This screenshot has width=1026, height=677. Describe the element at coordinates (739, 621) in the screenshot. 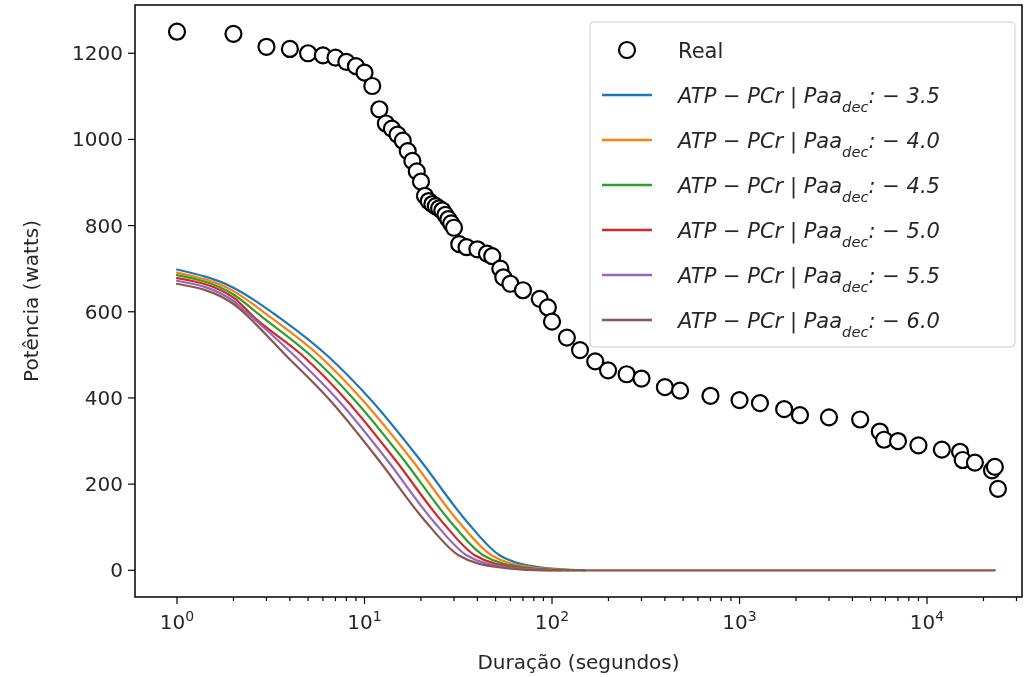

I see `x-tick-label: 10$^{3}$` at that location.